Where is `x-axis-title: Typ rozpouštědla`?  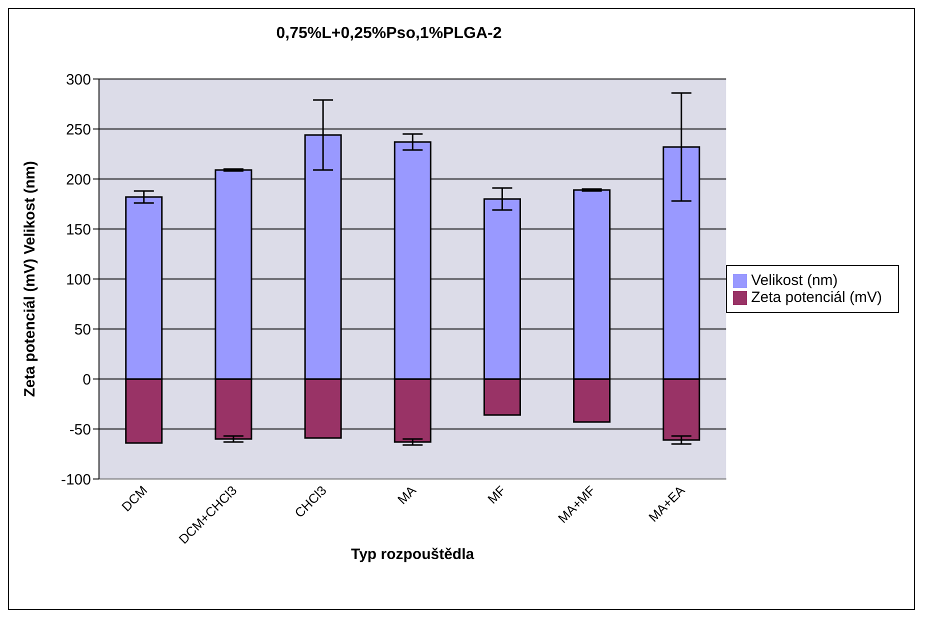 x-axis-title: Typ rozpouštědla is located at coordinates (413, 554).